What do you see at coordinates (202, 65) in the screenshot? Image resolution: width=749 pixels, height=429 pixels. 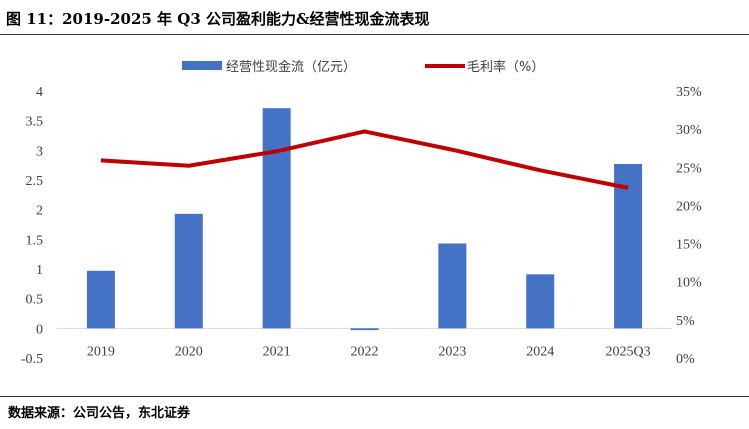 I see `legend-swatch-bar` at bounding box center [202, 65].